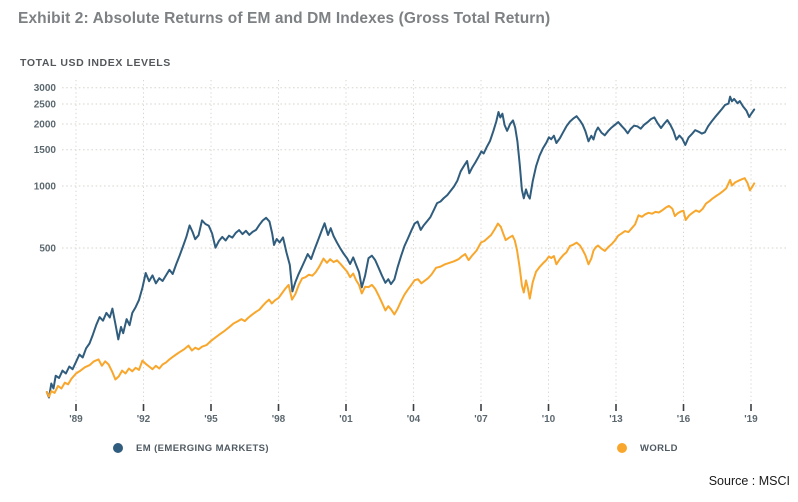  I want to click on y-tick-label: 2000, so click(45, 124).